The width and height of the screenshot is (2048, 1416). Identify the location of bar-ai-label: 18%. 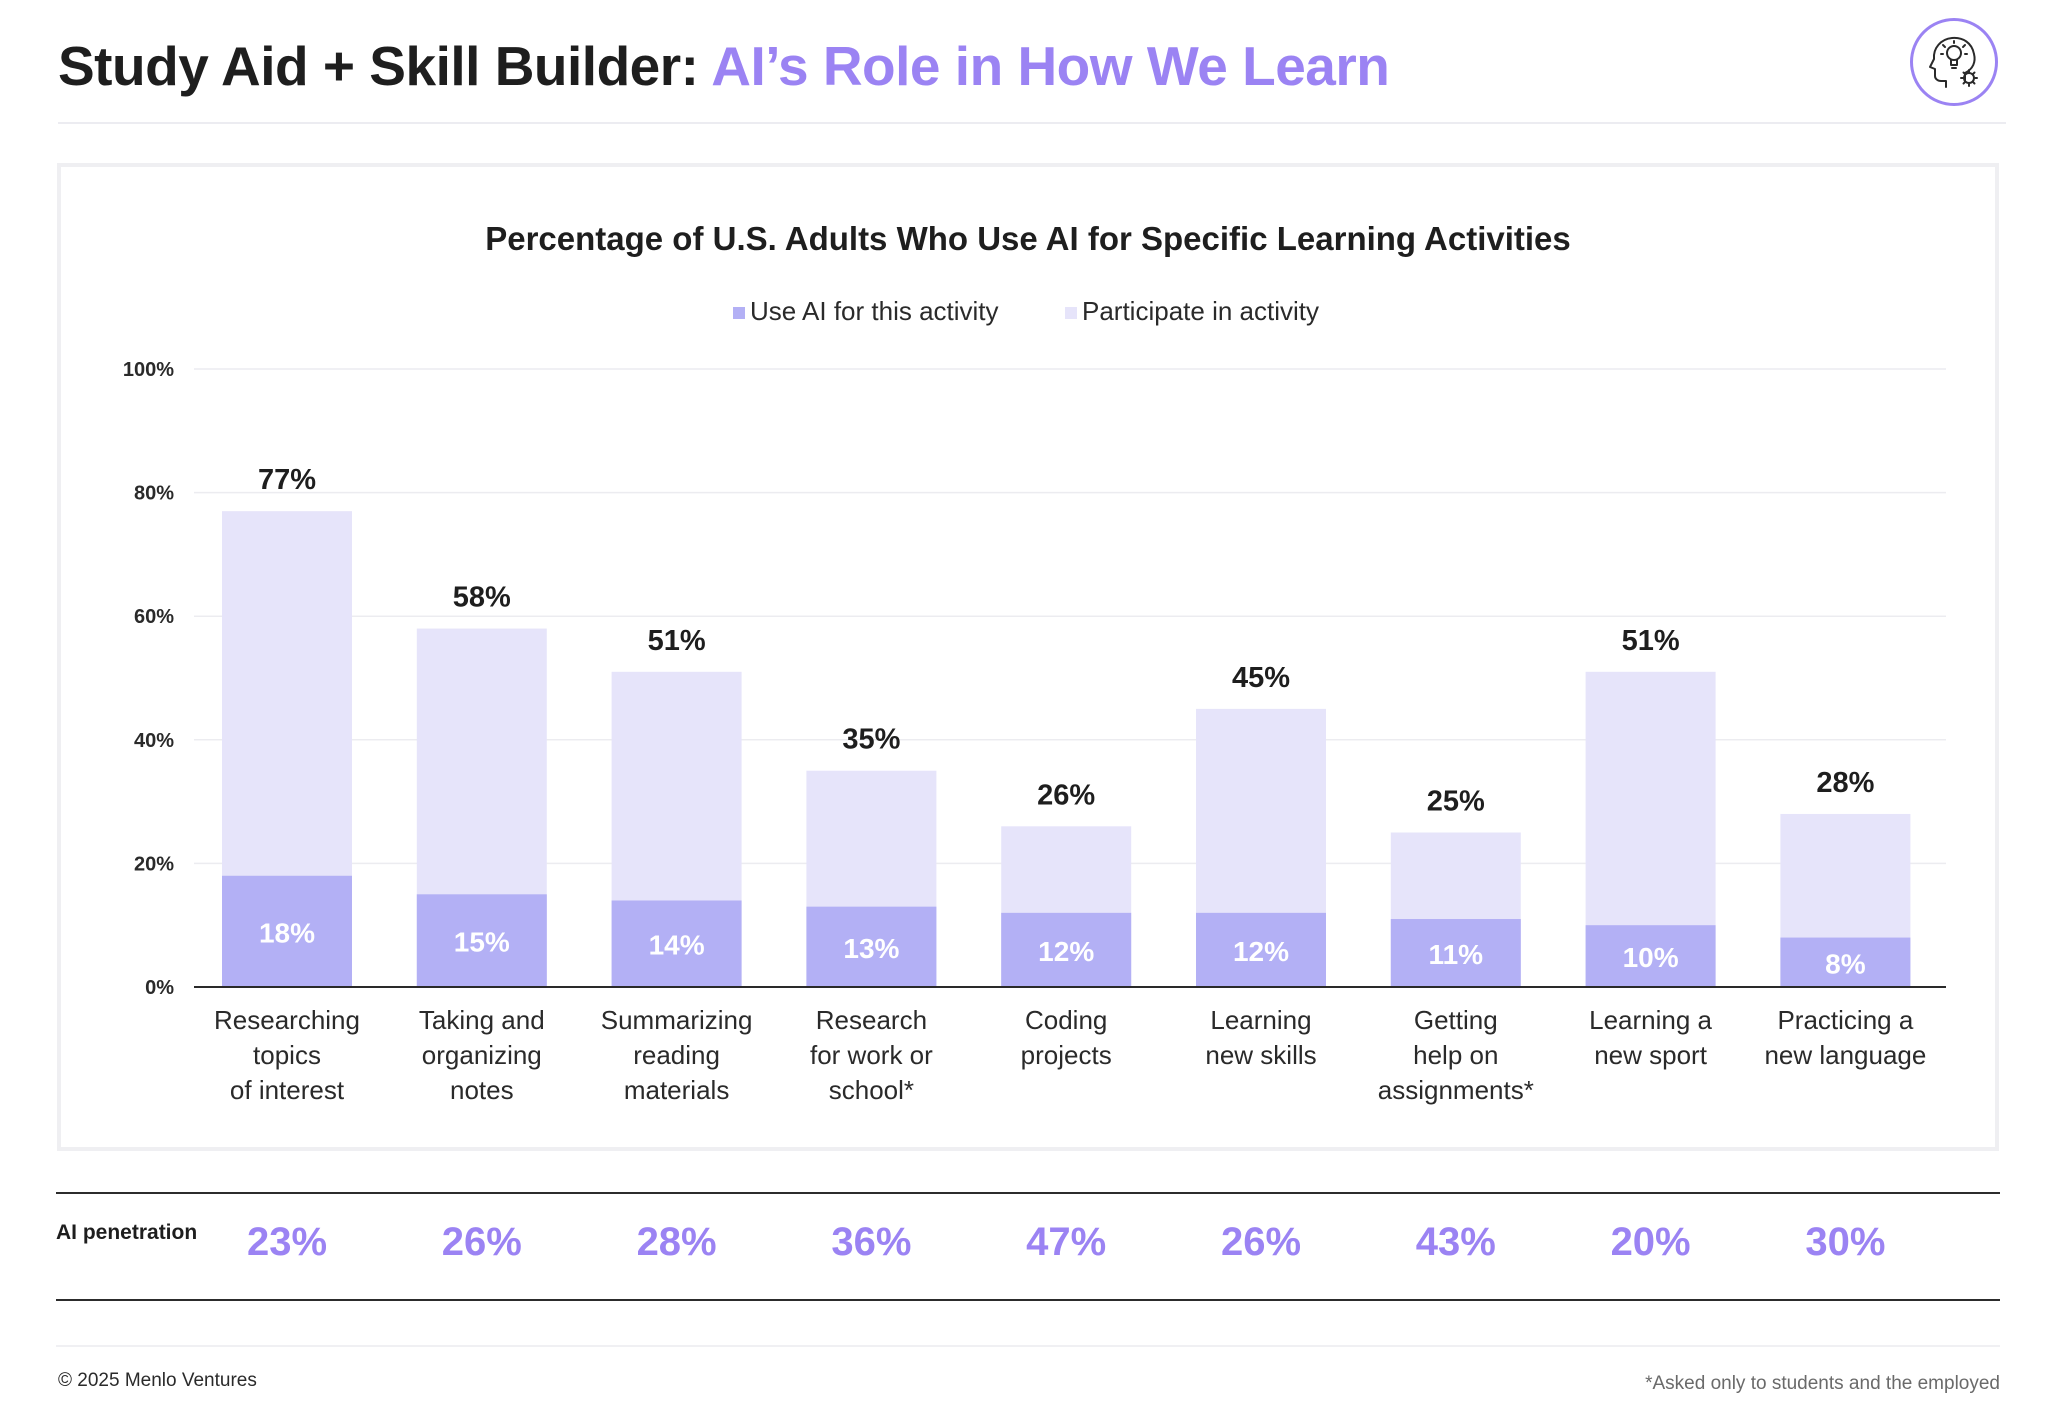
(287, 932).